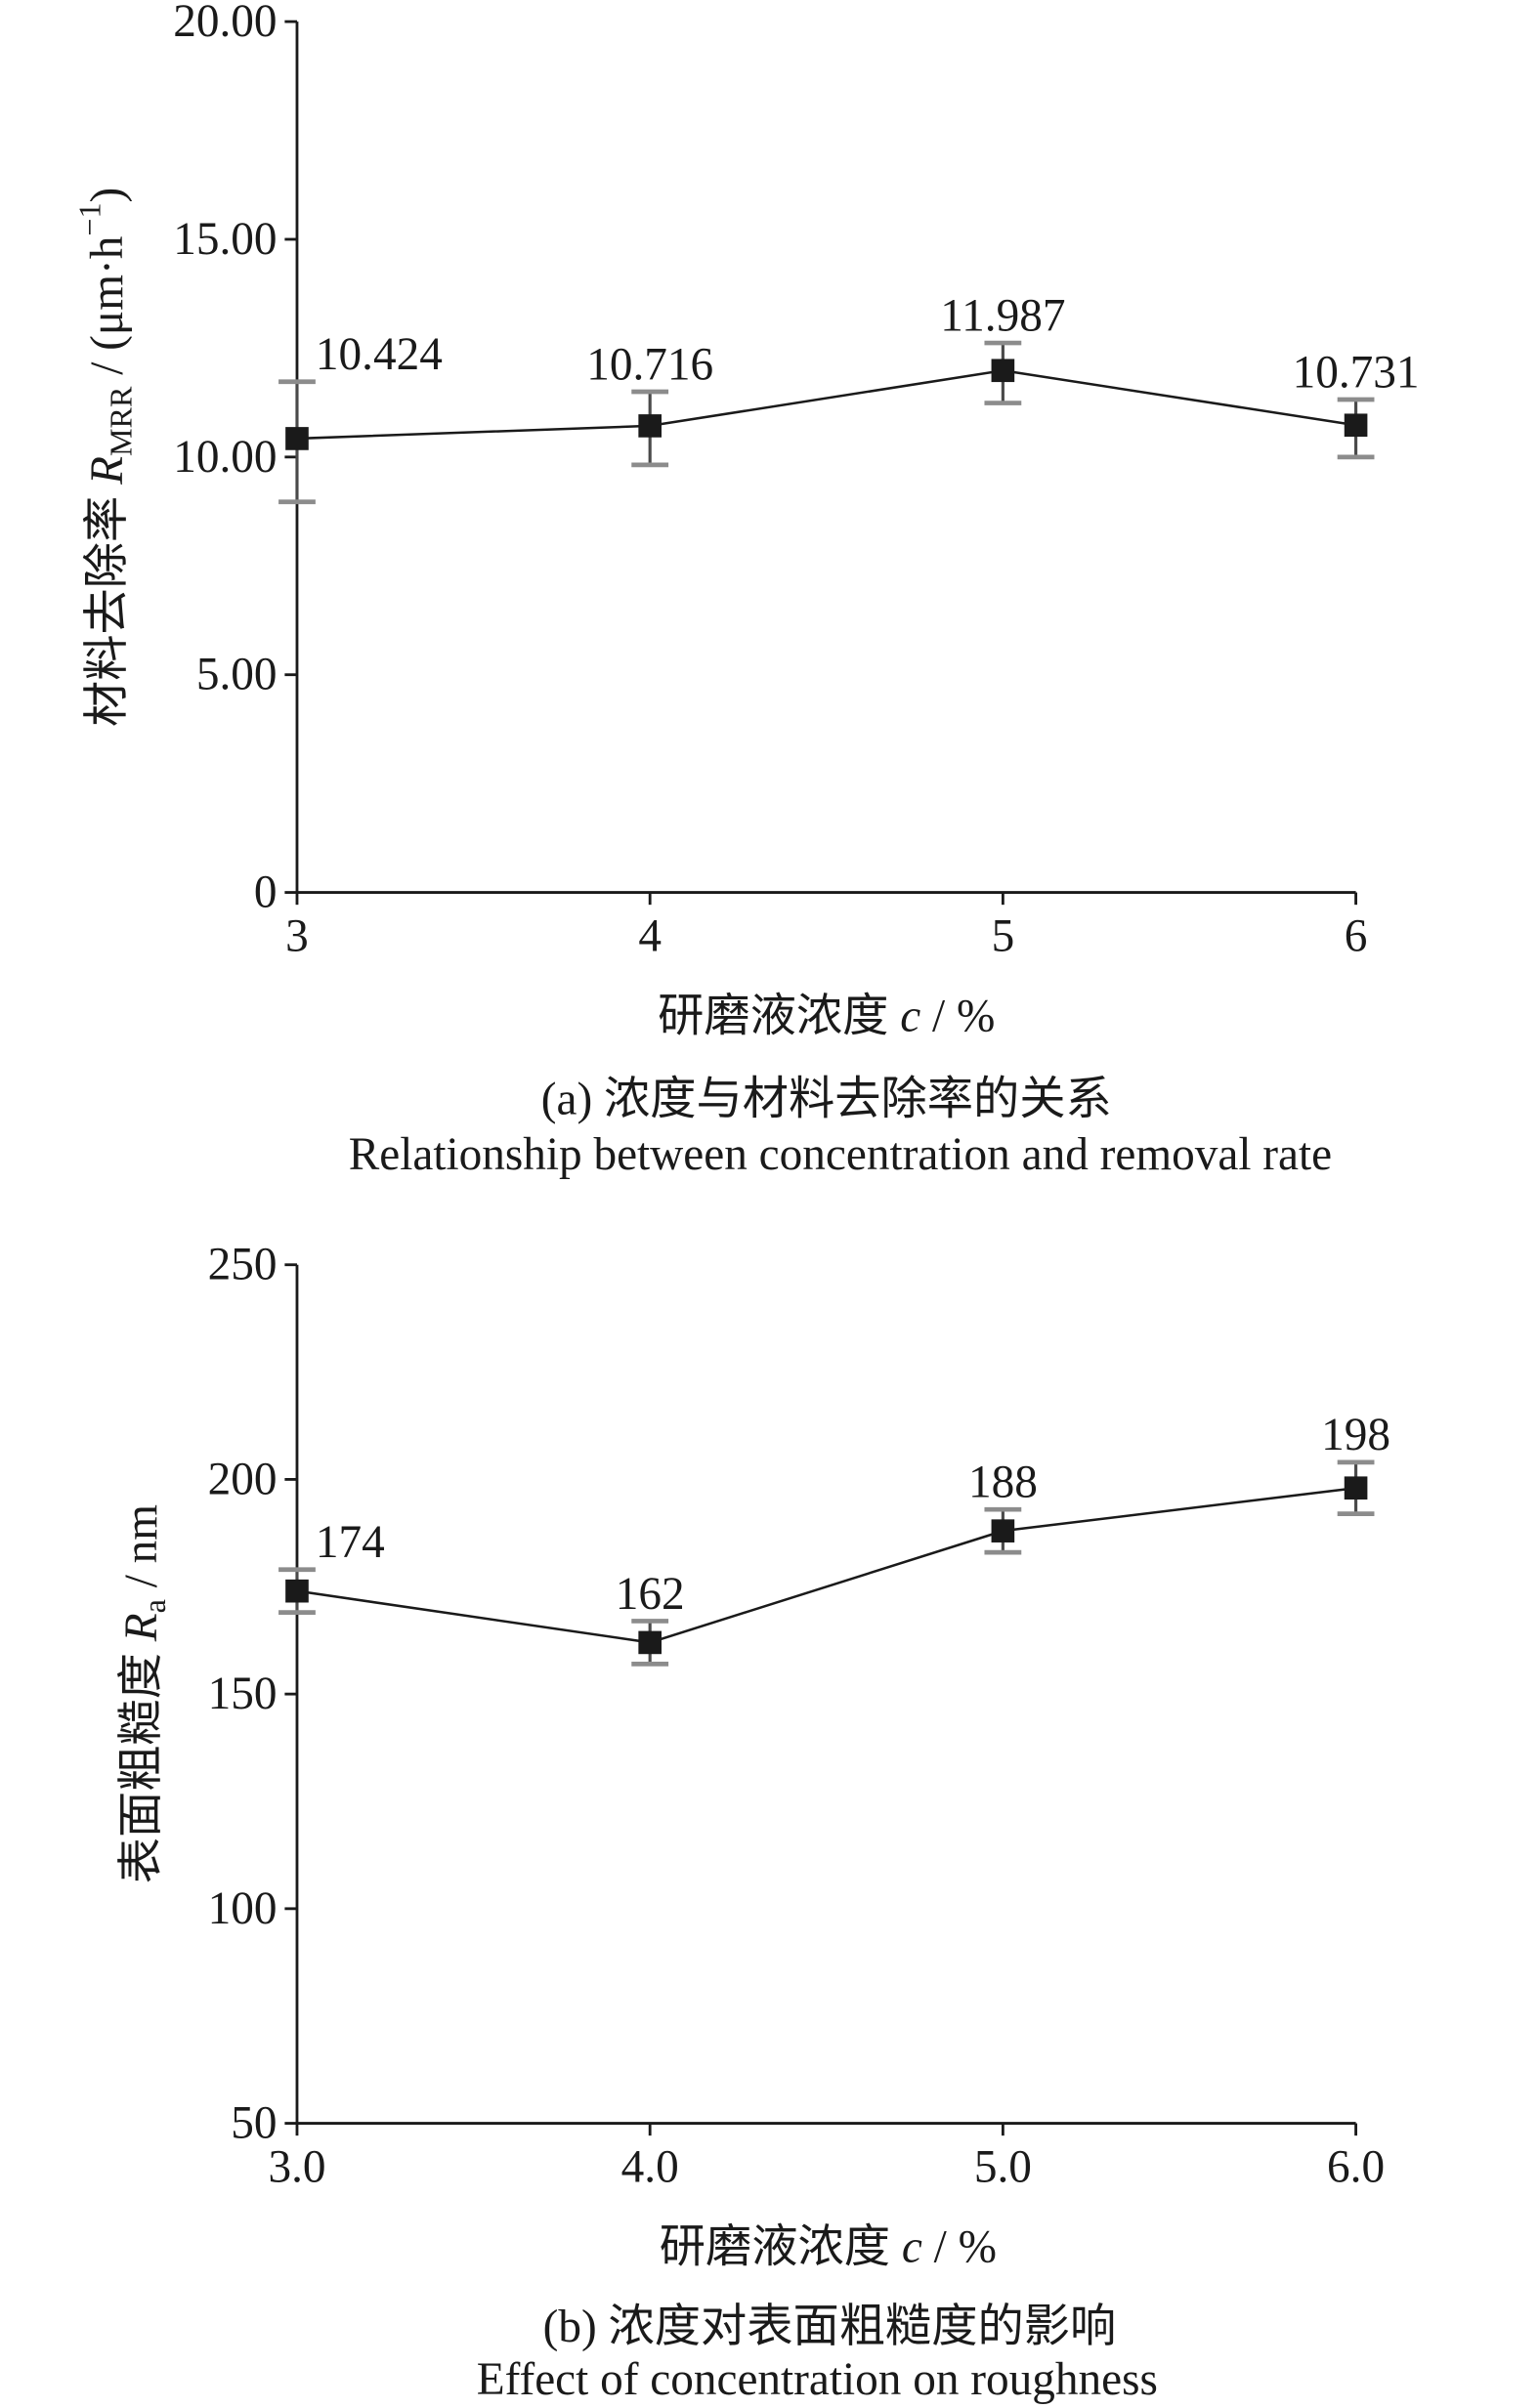 This screenshot has height=2408, width=1539. What do you see at coordinates (141, 1551) in the screenshot?
I see `y-axis-label-part: / nm` at bounding box center [141, 1551].